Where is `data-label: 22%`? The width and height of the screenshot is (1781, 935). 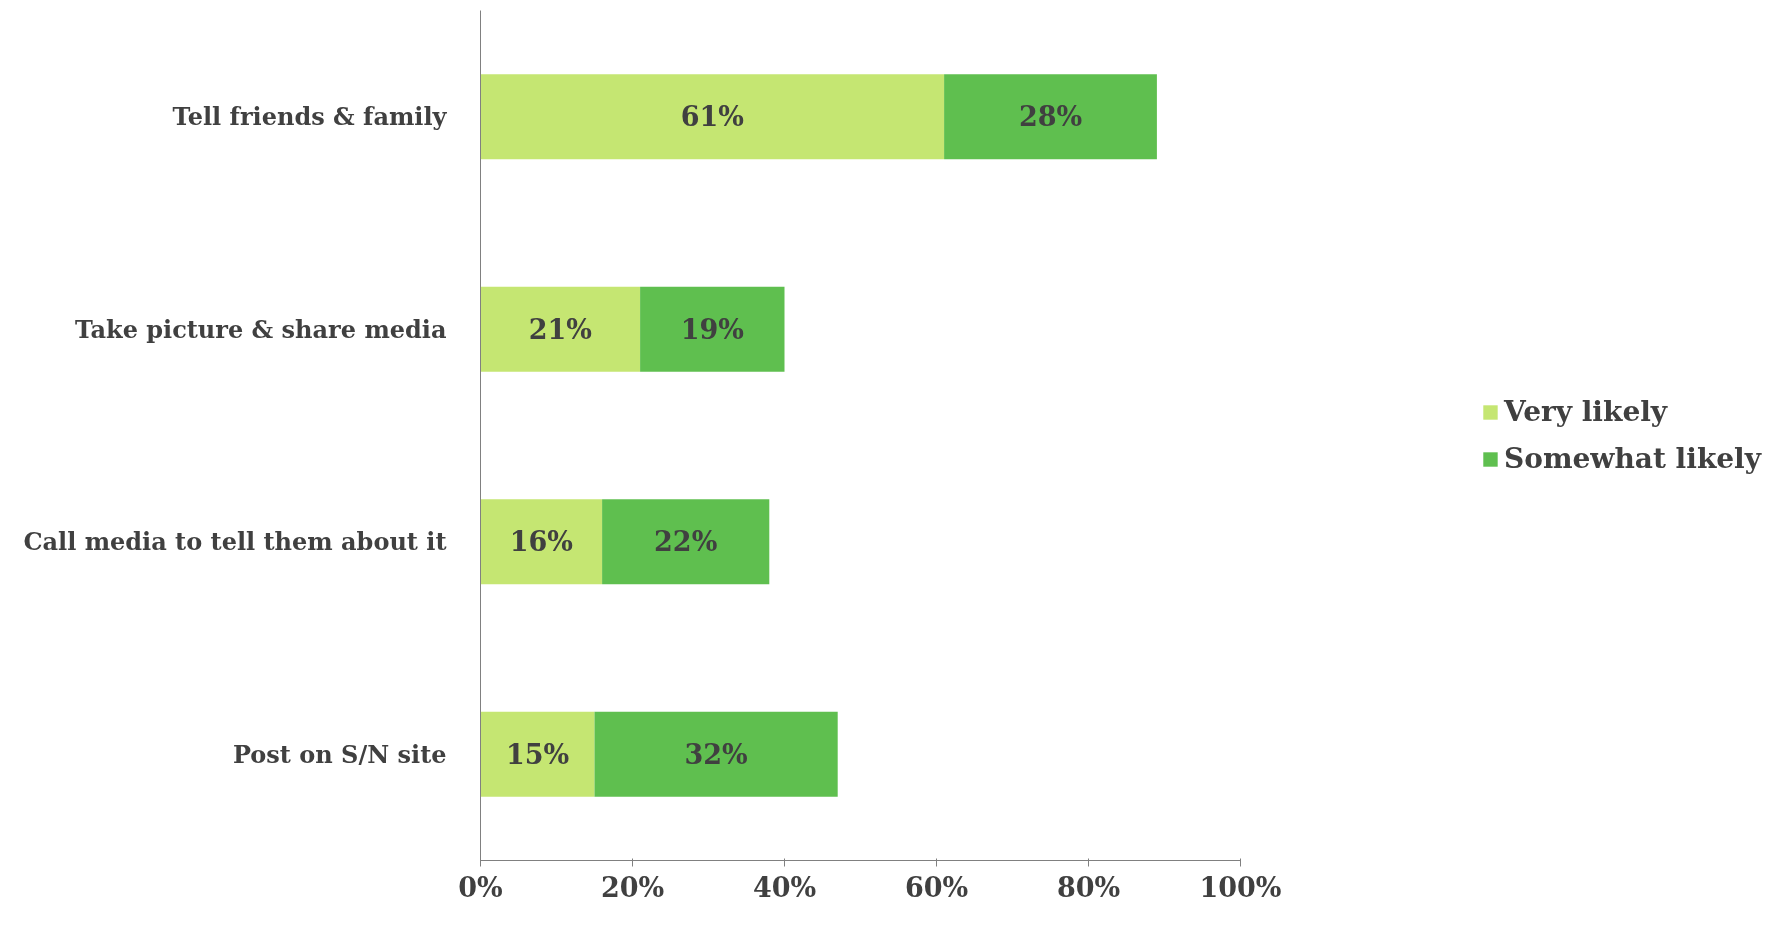 data-label: 22% is located at coordinates (686, 542).